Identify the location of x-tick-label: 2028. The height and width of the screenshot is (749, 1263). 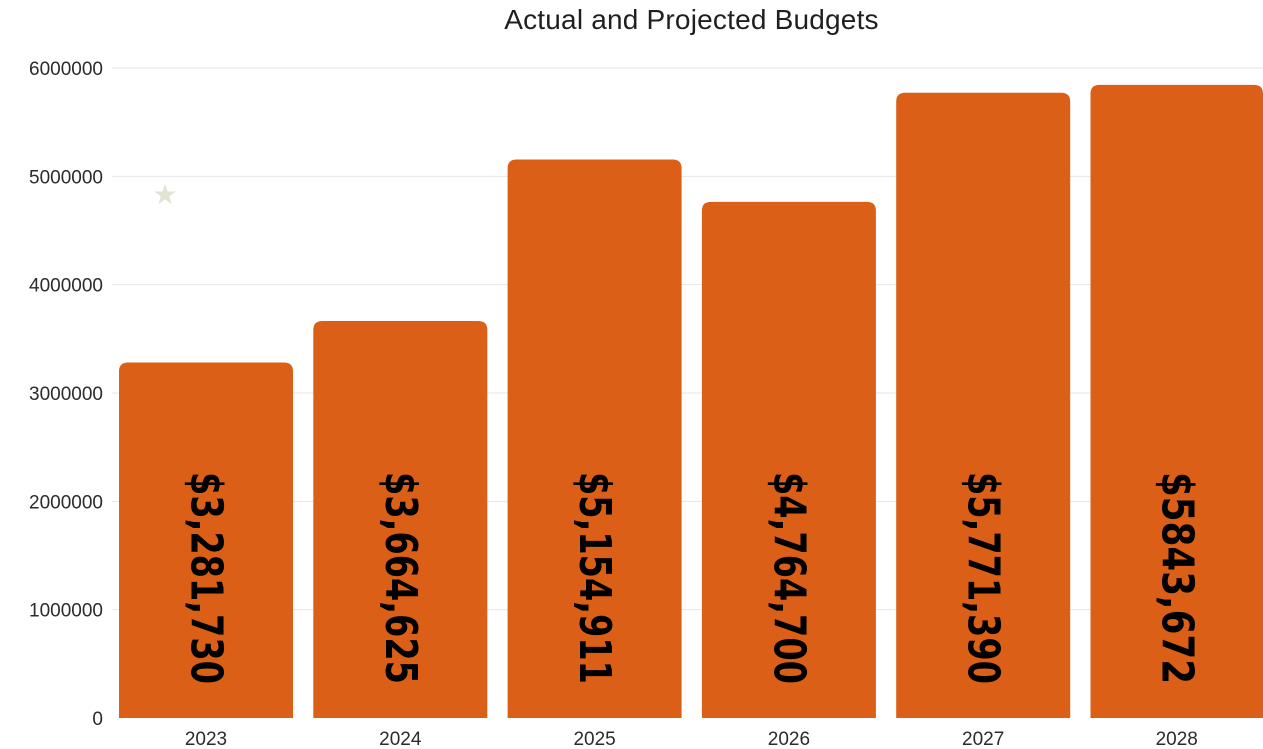
(1177, 739).